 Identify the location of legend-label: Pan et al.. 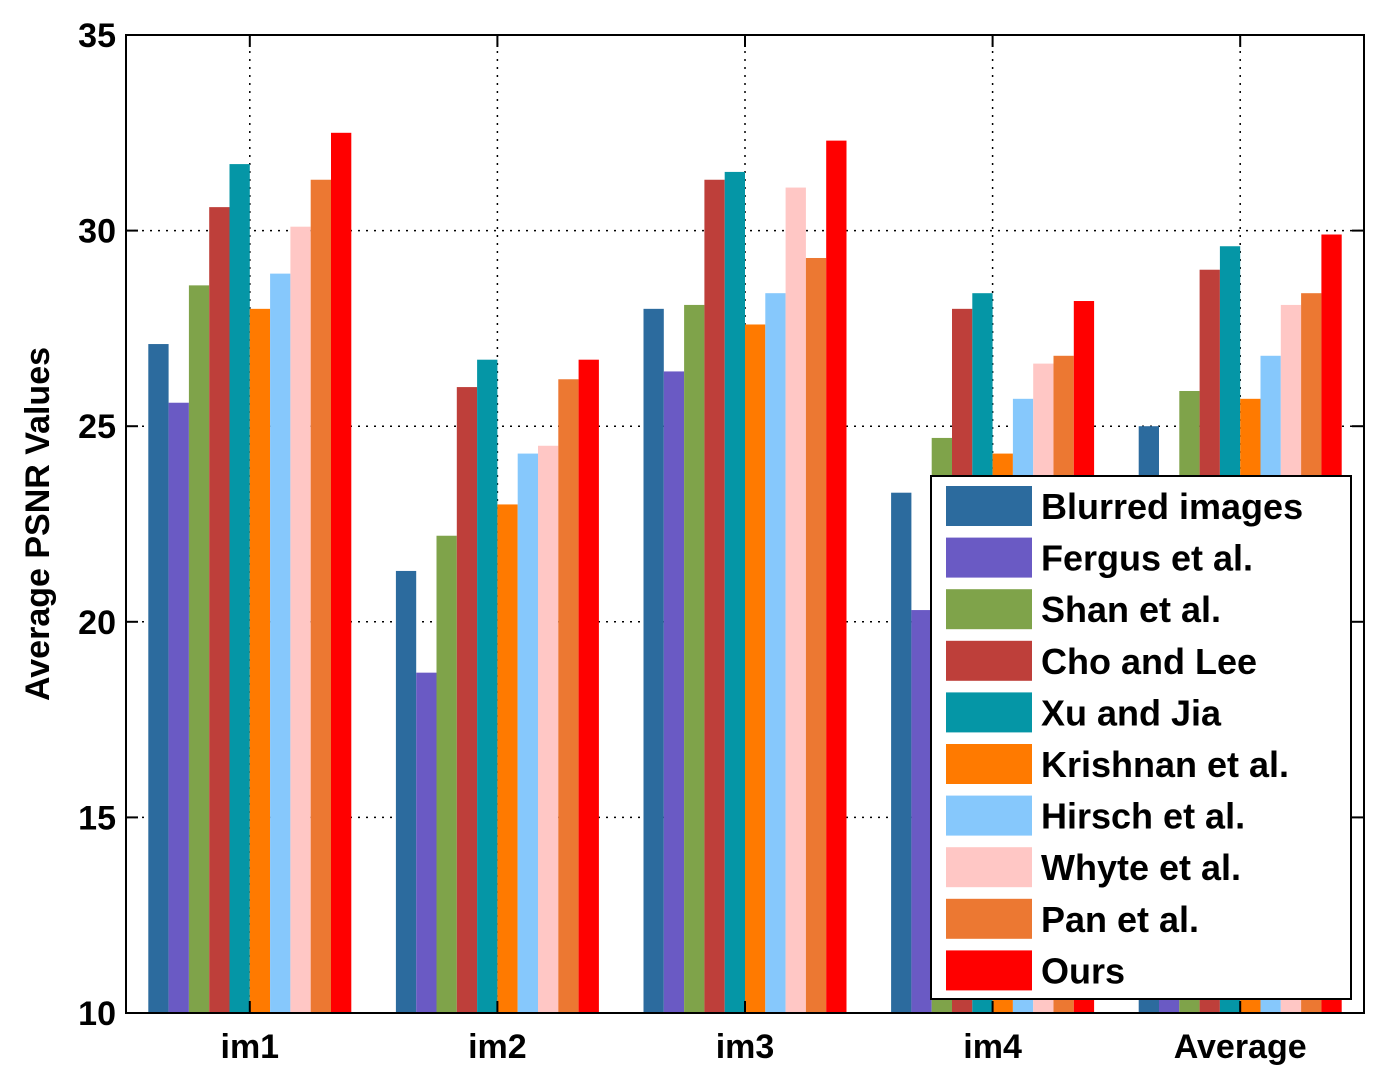
(1120, 919).